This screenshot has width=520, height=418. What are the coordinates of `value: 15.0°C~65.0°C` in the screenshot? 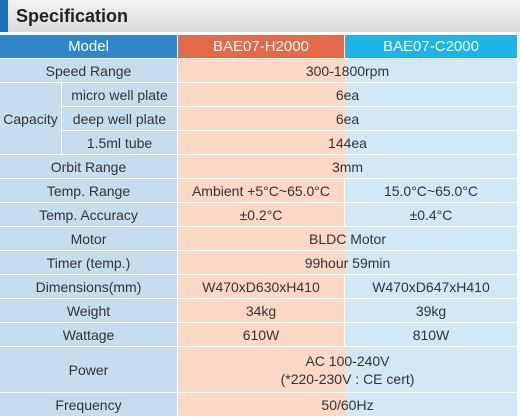 It's located at (431, 191).